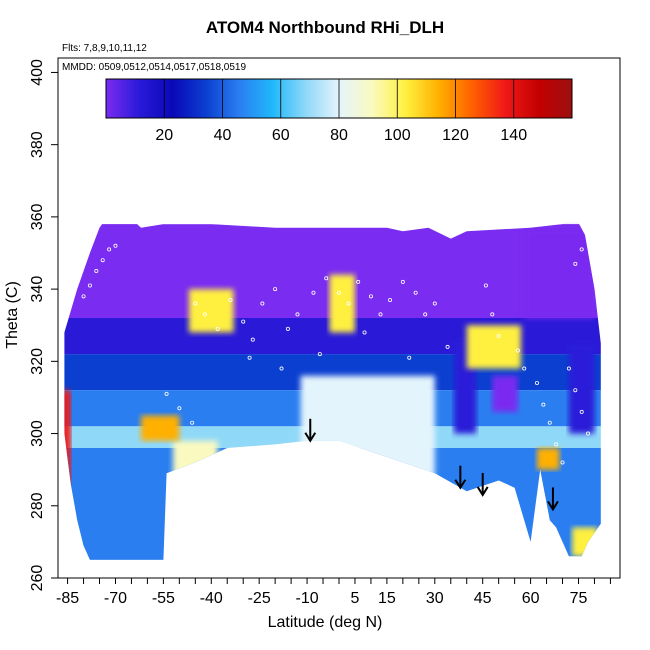 The height and width of the screenshot is (650, 650). What do you see at coordinates (483, 598) in the screenshot?
I see `x-tick-label: 45` at bounding box center [483, 598].